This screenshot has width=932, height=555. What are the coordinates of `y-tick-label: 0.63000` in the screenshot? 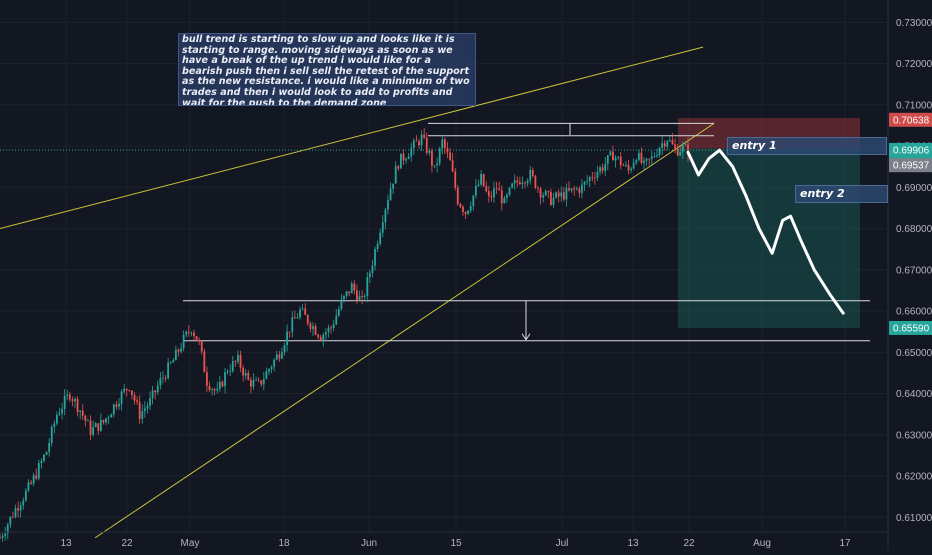 It's located at (914, 435).